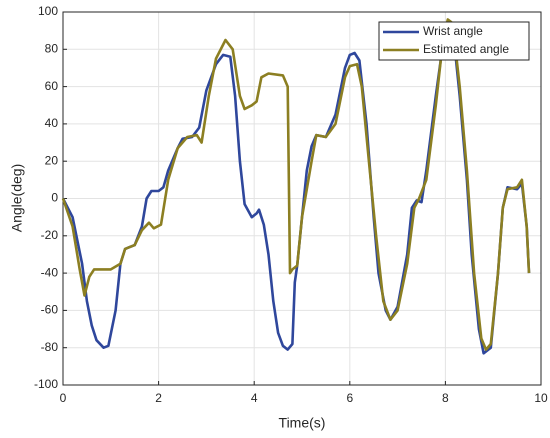 The width and height of the screenshot is (550, 438). What do you see at coordinates (48, 11) in the screenshot?
I see `y-tick-label: 100` at bounding box center [48, 11].